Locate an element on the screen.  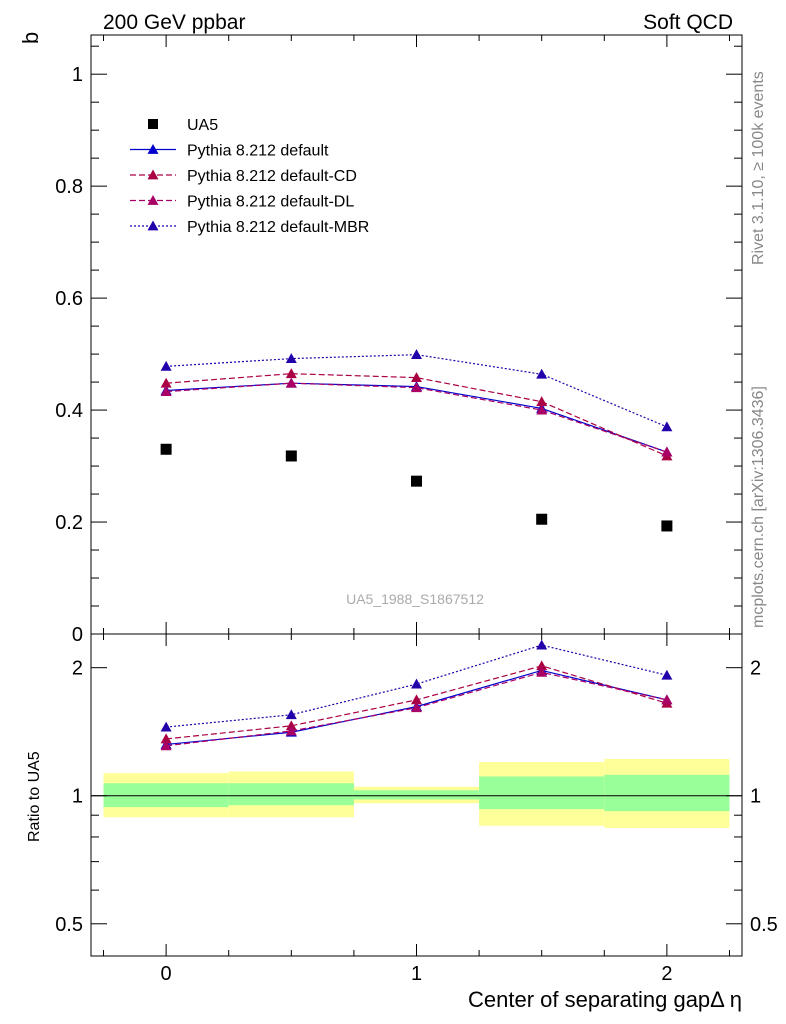
x-tick-label: 1 is located at coordinates (416, 974).